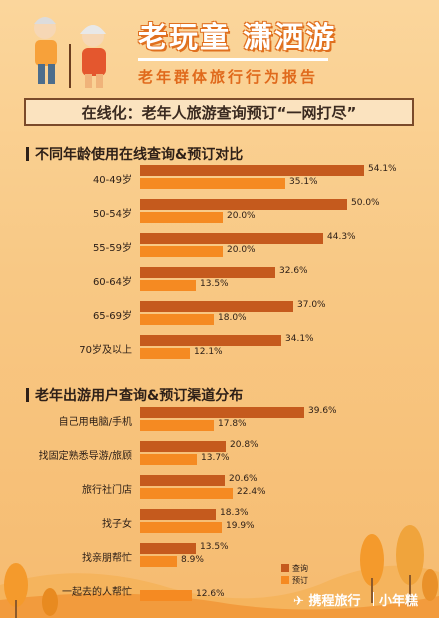  Describe the element at coordinates (334, 601) in the screenshot. I see `brand-name: 携程旅行` at that location.